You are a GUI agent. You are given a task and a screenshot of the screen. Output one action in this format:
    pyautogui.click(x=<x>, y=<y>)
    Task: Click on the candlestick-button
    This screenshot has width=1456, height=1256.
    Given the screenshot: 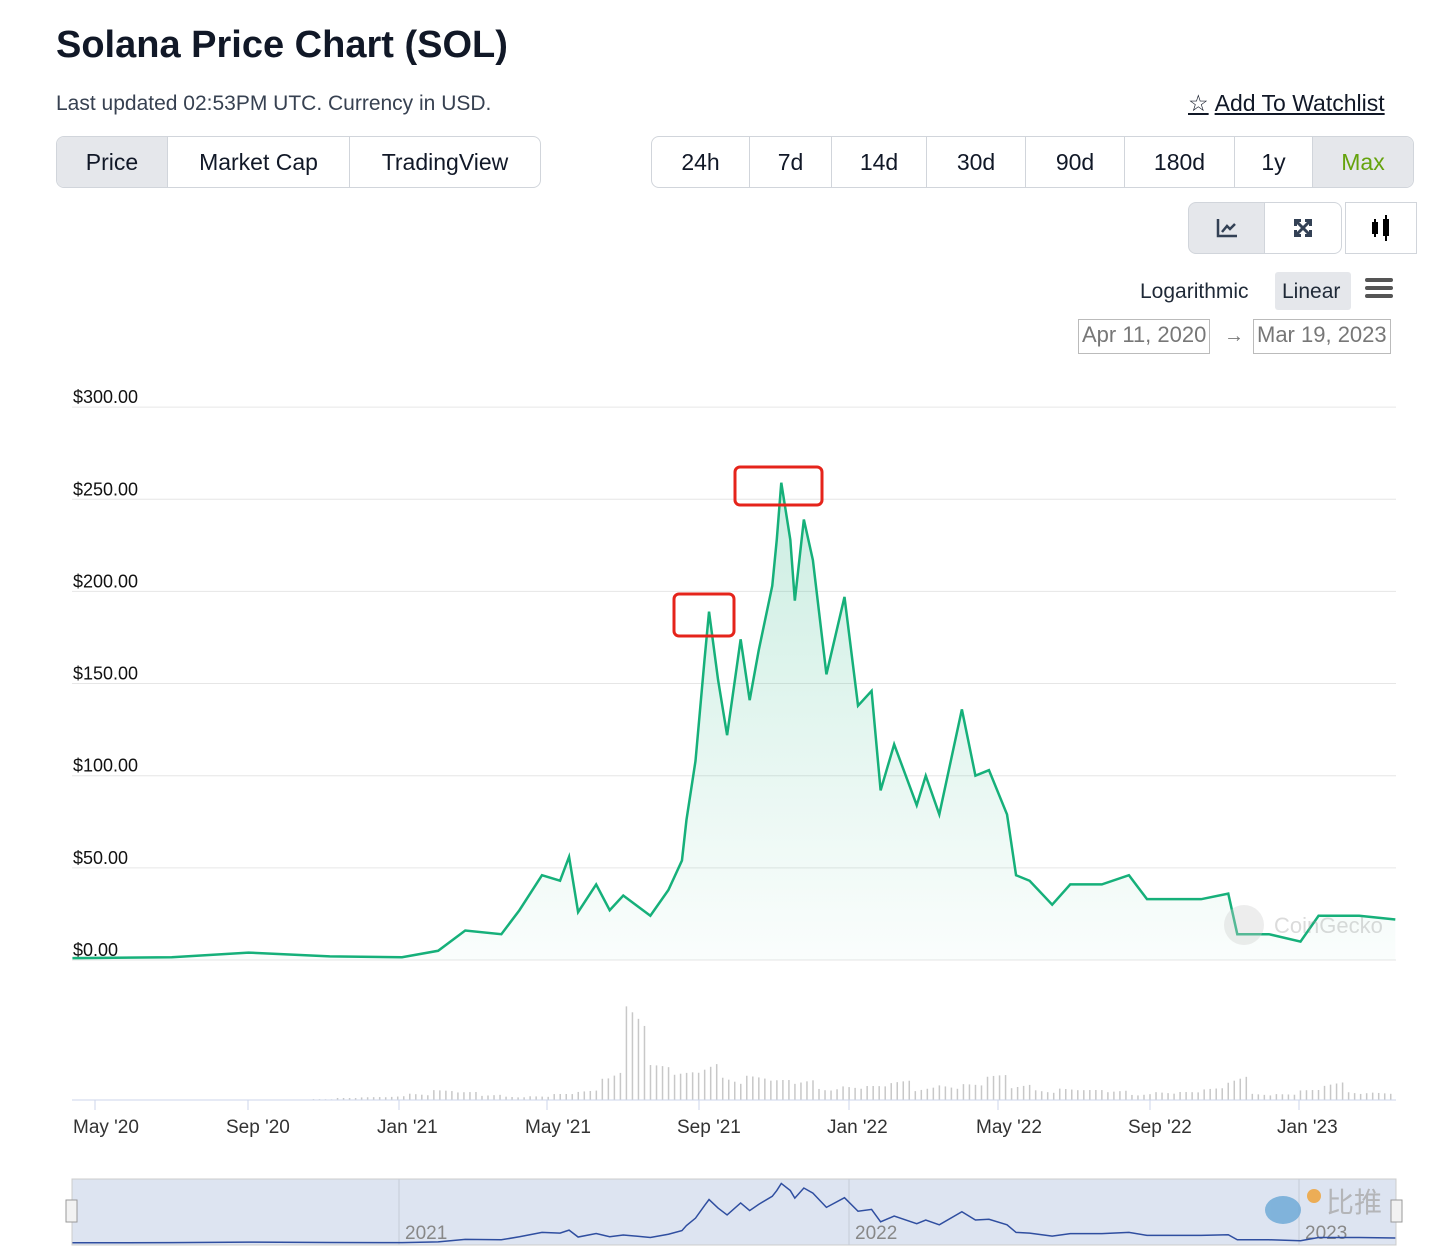 What is the action you would take?
    pyautogui.click(x=1381, y=228)
    